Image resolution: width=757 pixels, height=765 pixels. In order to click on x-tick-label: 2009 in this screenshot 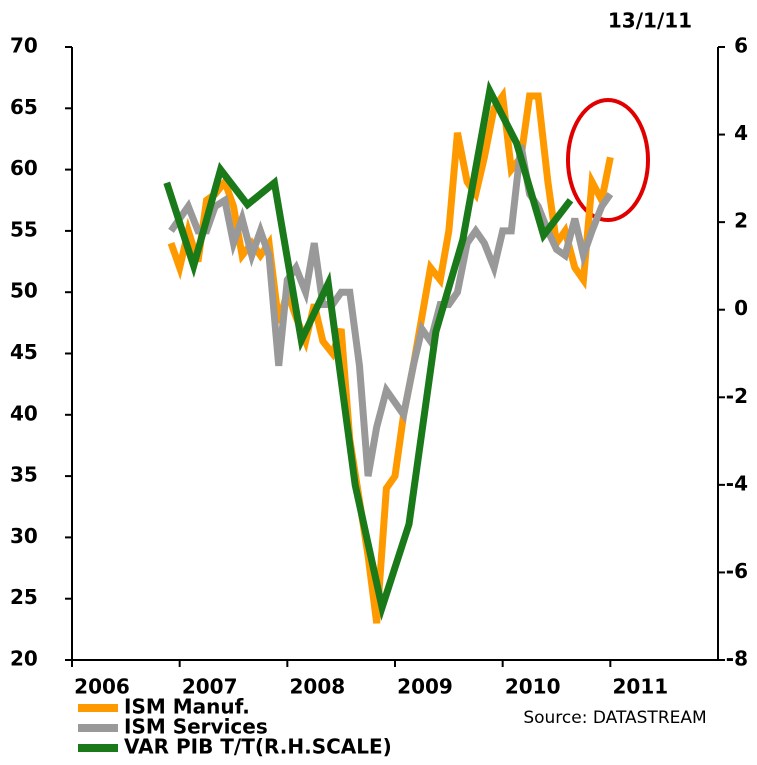, I will do `click(425, 687)`.